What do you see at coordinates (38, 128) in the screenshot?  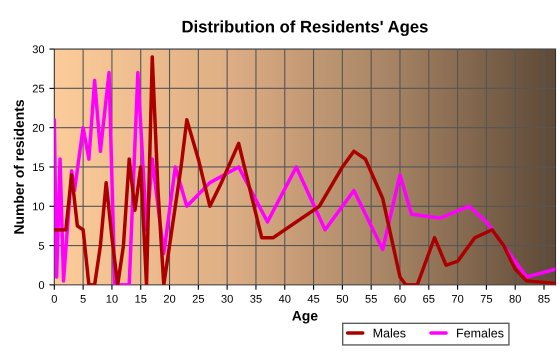 I see `y-tick-label: 20` at bounding box center [38, 128].